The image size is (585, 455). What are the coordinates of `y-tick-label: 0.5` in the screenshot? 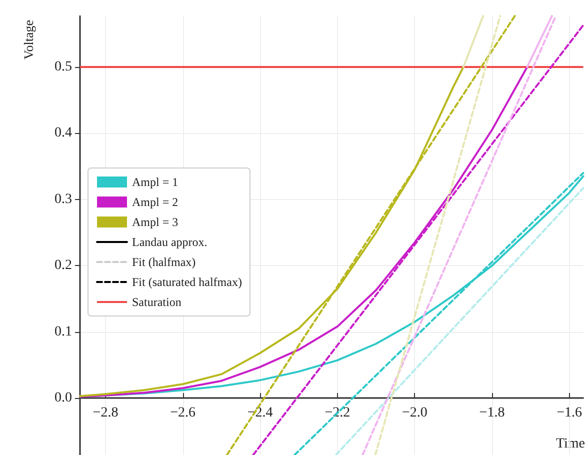 It's located at (63, 66).